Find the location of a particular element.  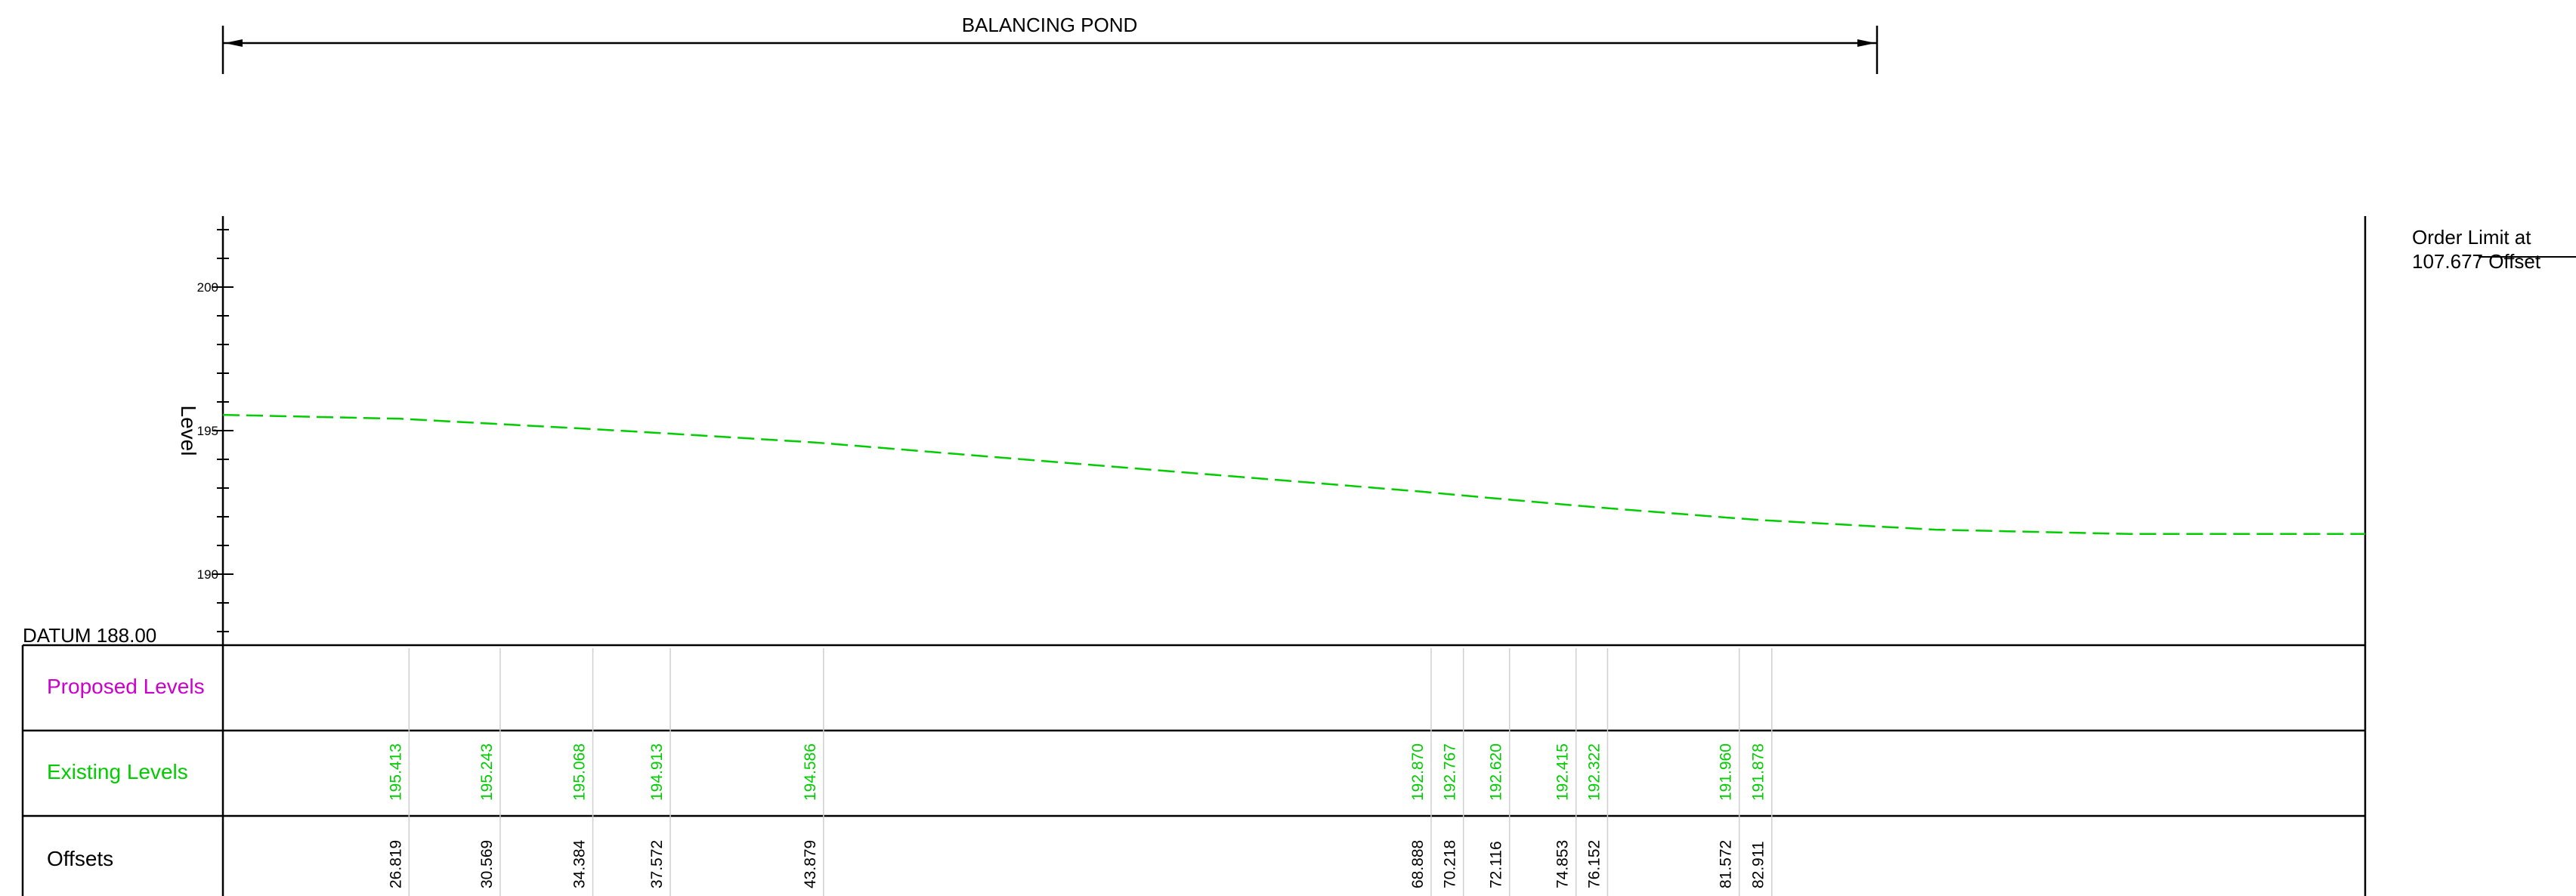

existing-level-value: 194.913 is located at coordinates (657, 772).